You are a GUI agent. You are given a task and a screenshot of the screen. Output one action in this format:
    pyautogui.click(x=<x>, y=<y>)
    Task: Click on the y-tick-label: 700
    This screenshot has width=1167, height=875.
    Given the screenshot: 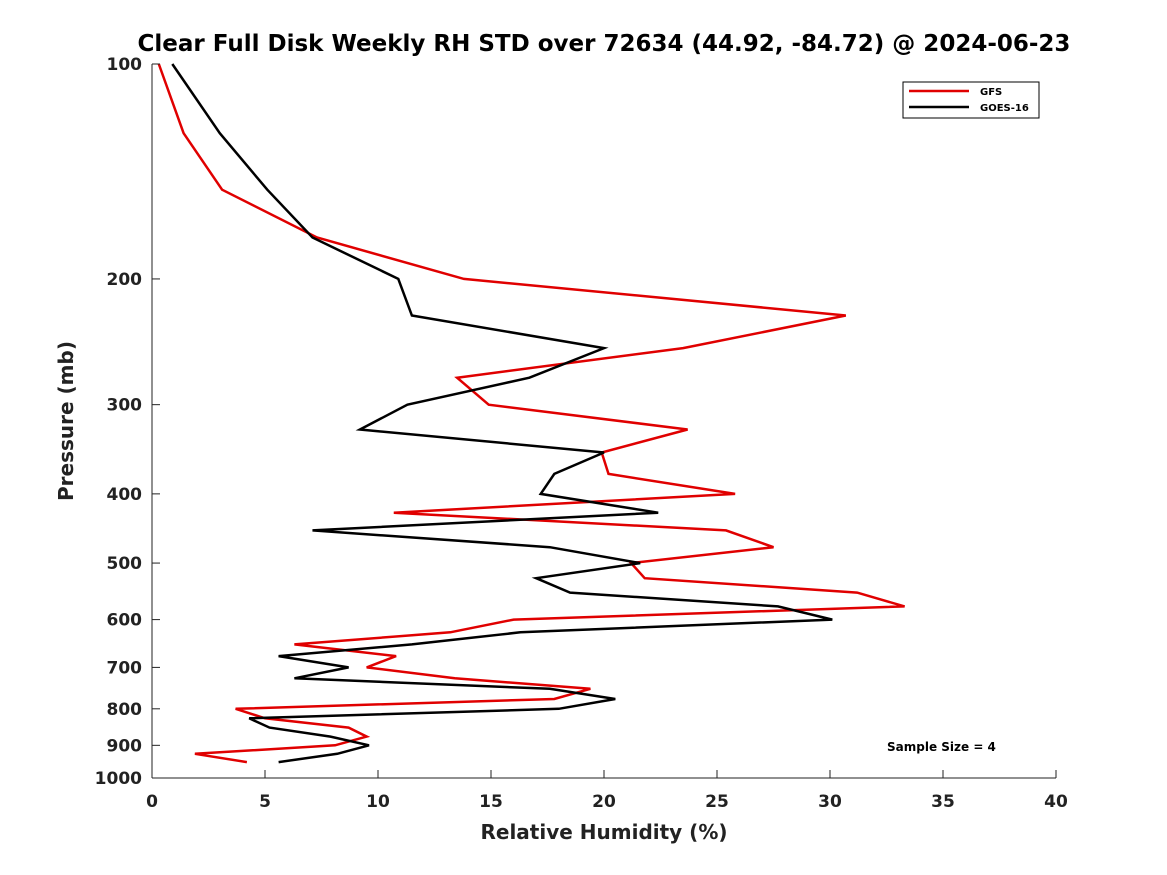 What is the action you would take?
    pyautogui.click(x=125, y=668)
    